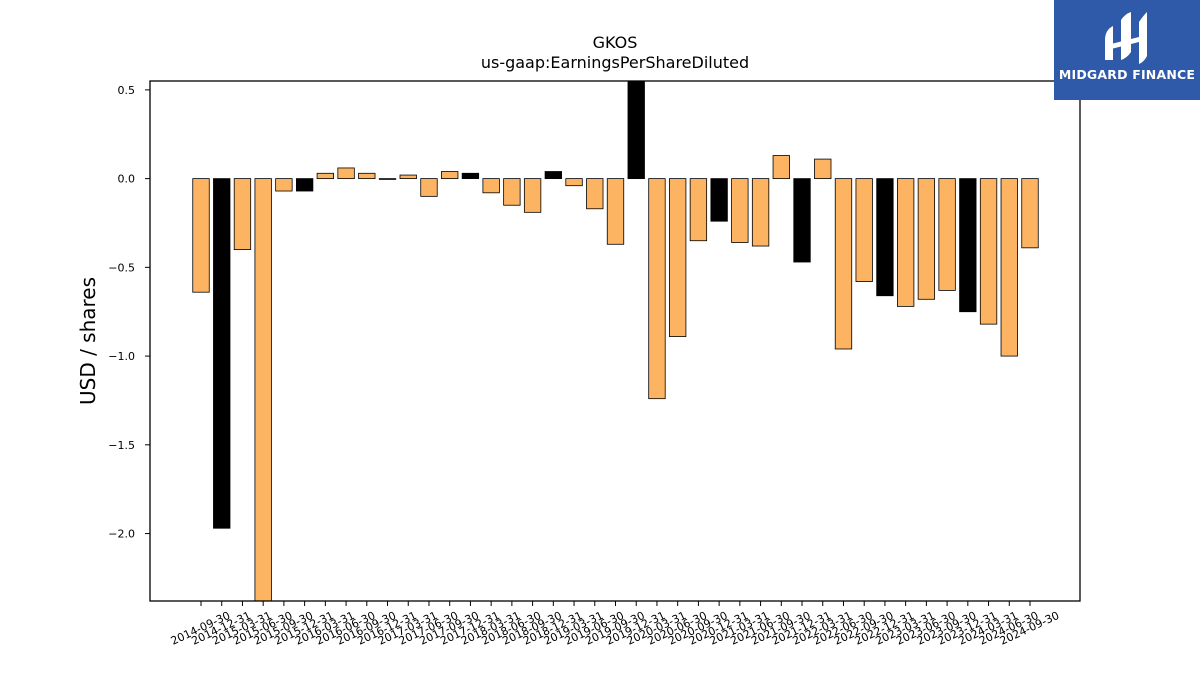  I want to click on y-tick-label: 0.0, so click(127, 179).